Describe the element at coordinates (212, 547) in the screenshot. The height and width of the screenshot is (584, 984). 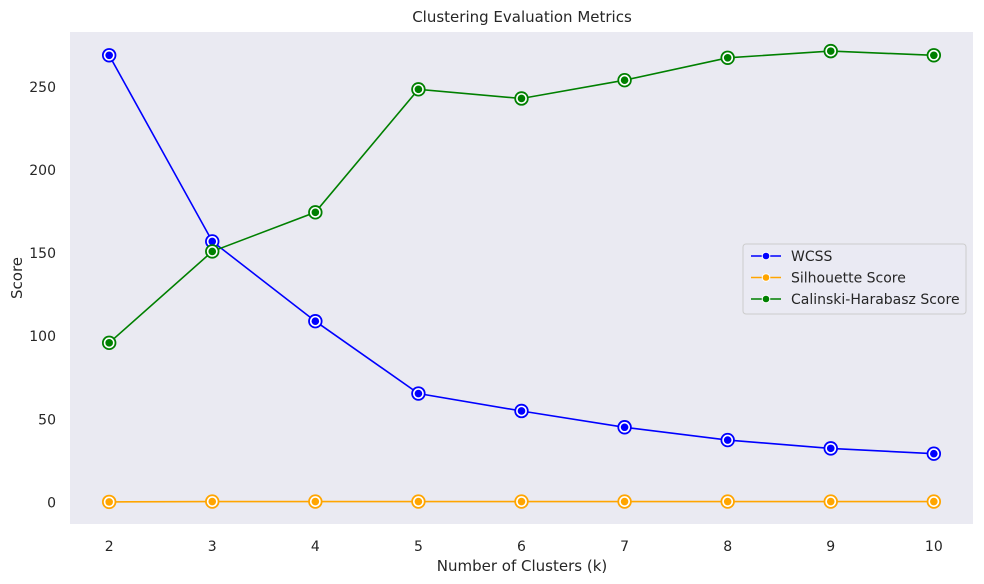
I see `x-tick-label: 3` at that location.